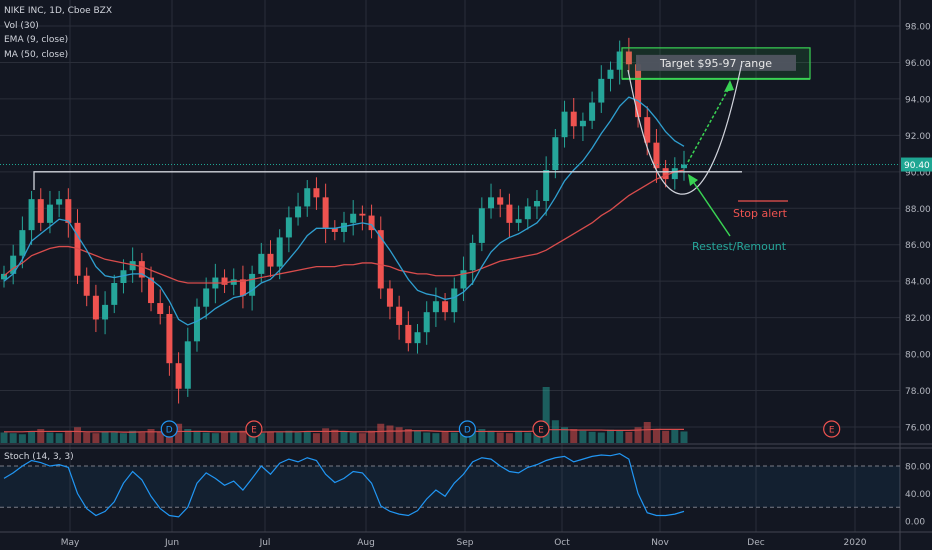 Image resolution: width=932 pixels, height=550 pixels. Describe the element at coordinates (36, 40) in the screenshot. I see `legend-ema: EMA (9, close)` at that location.